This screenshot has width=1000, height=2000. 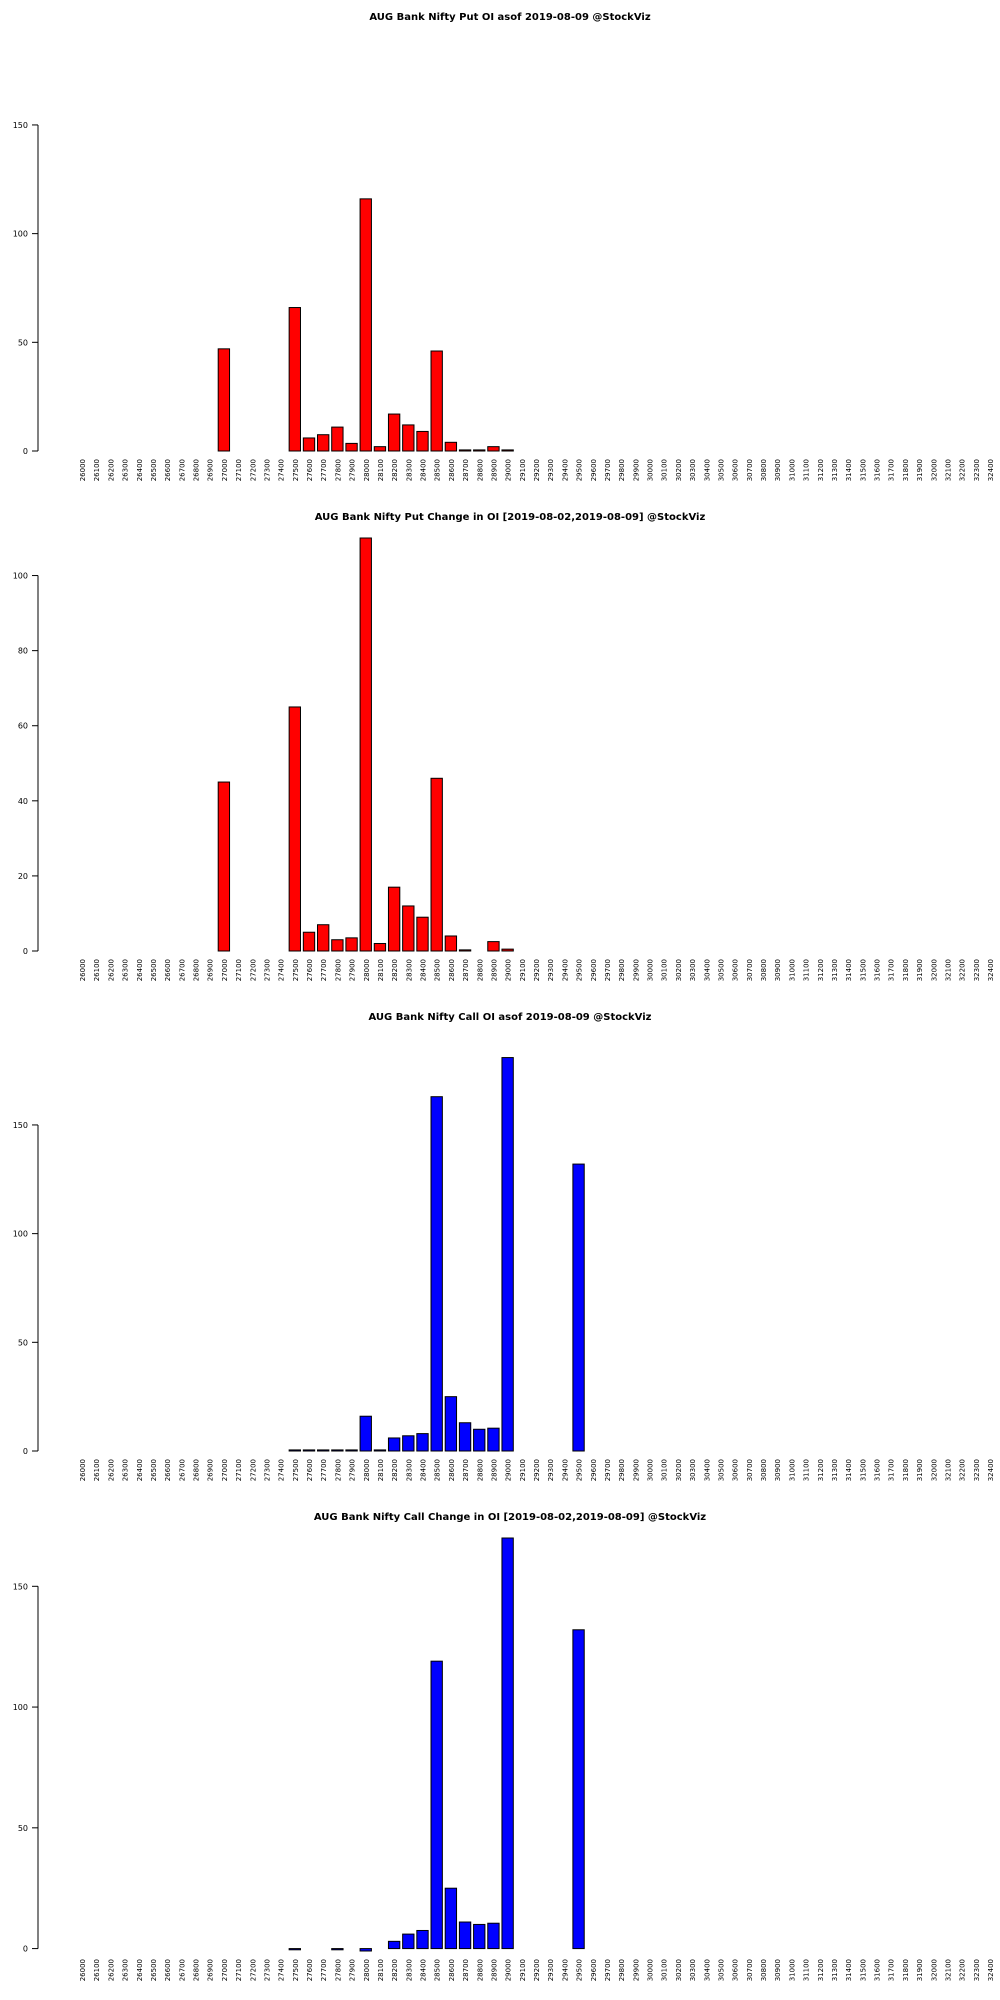 What do you see at coordinates (778, 970) in the screenshot?
I see `x-tick-label: 30900` at bounding box center [778, 970].